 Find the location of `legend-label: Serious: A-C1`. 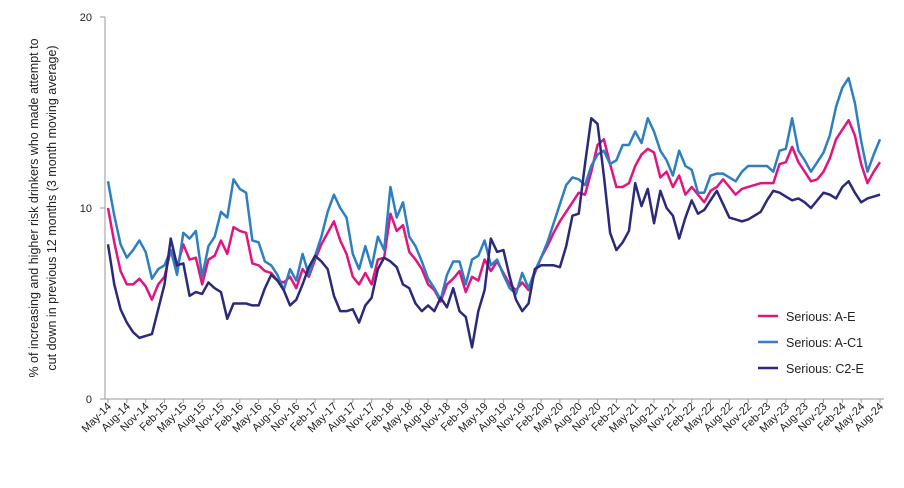

legend-label: Serious: A-C1 is located at coordinates (824, 343).